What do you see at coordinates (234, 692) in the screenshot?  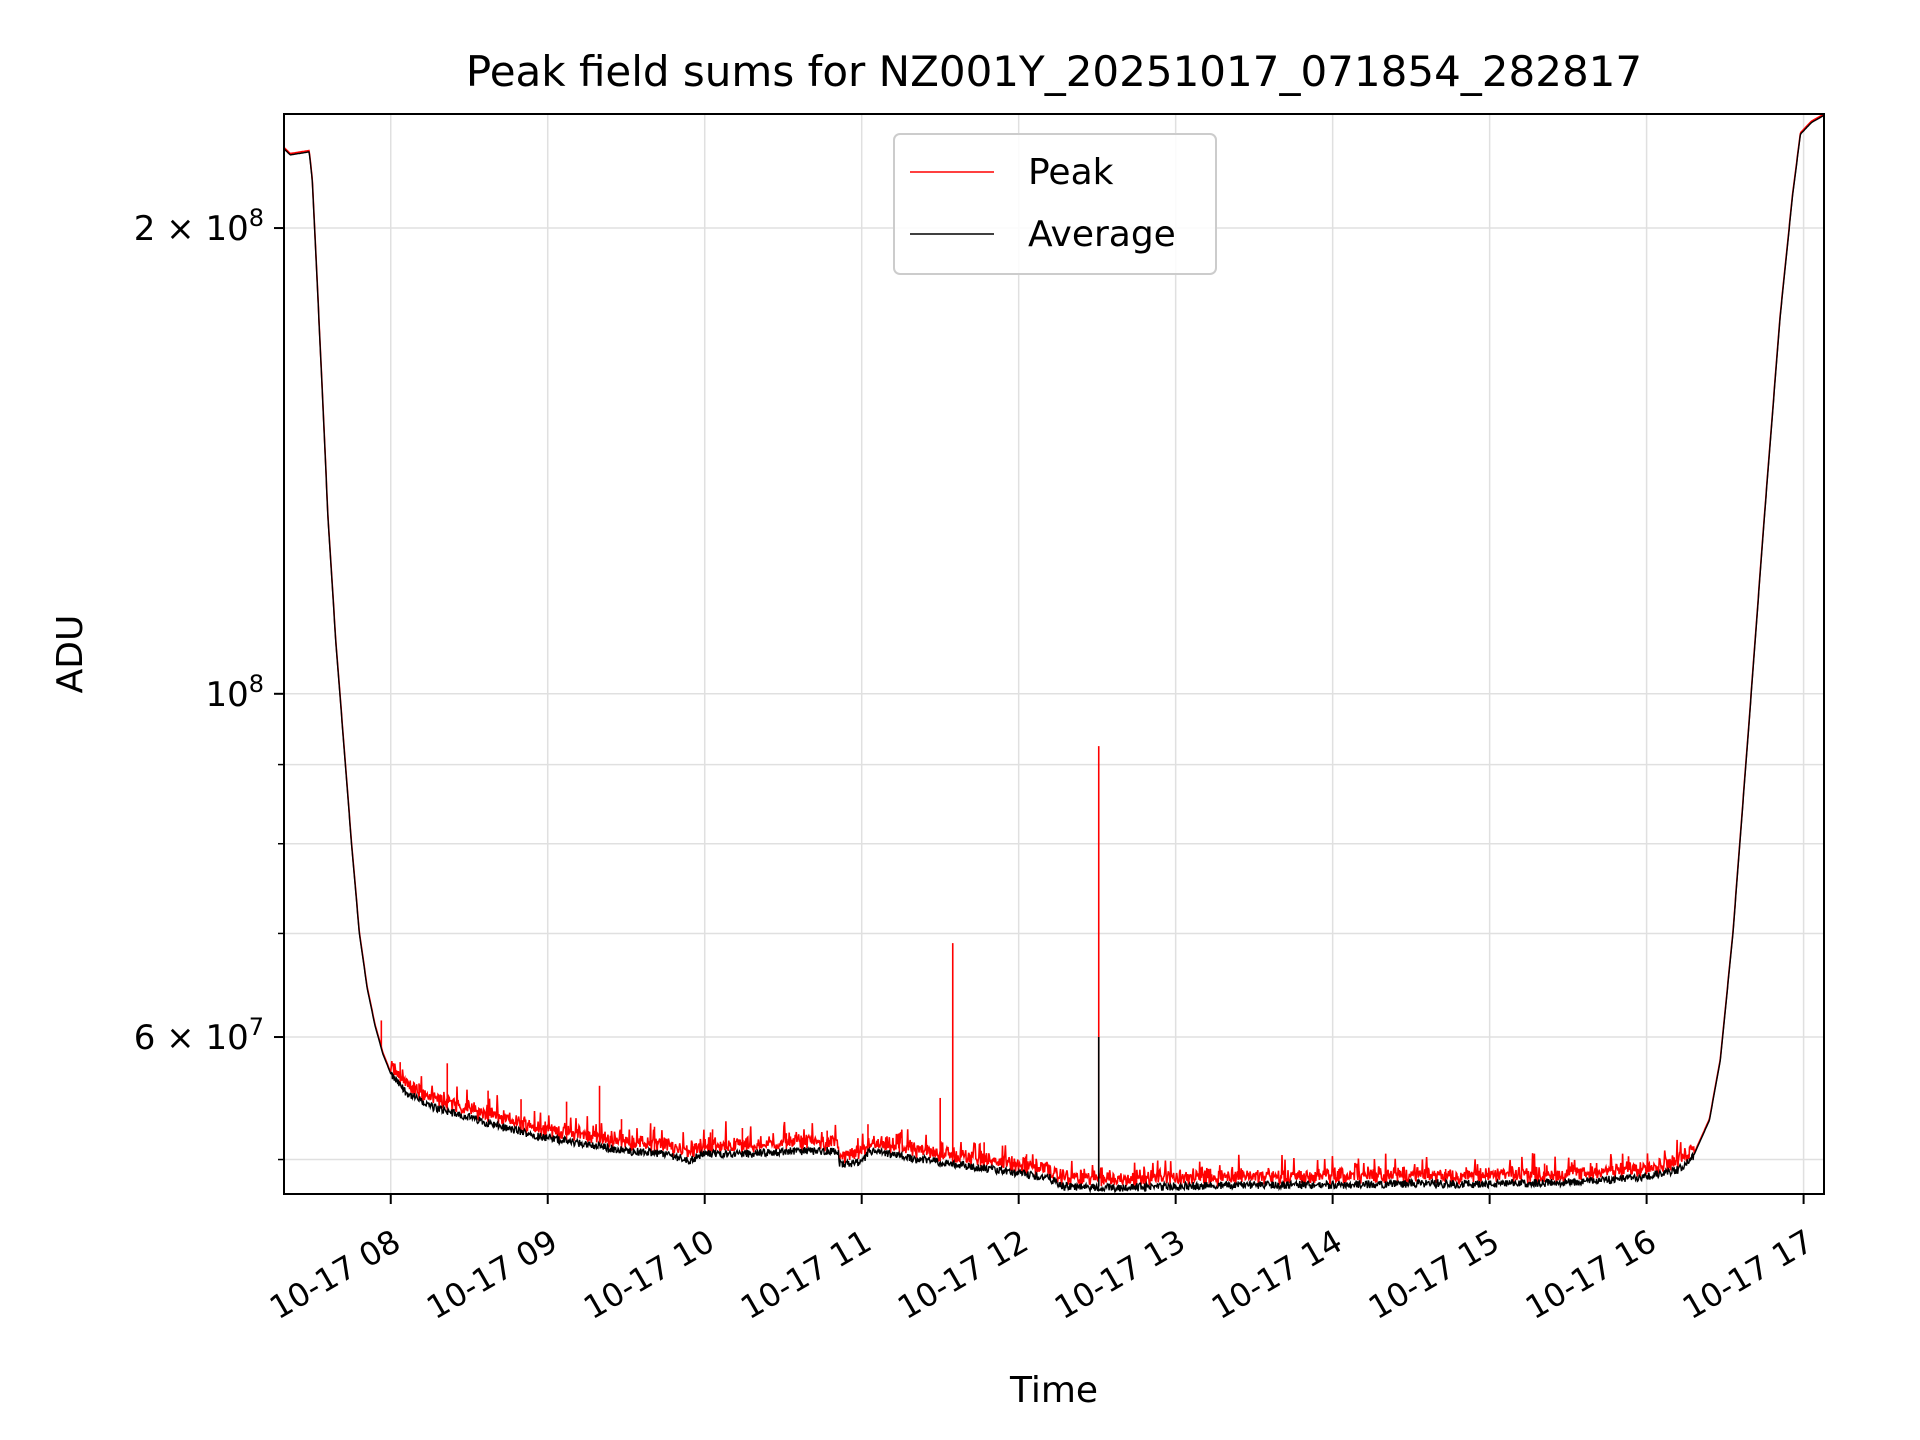 I see `y-tick-label: 108` at bounding box center [234, 692].